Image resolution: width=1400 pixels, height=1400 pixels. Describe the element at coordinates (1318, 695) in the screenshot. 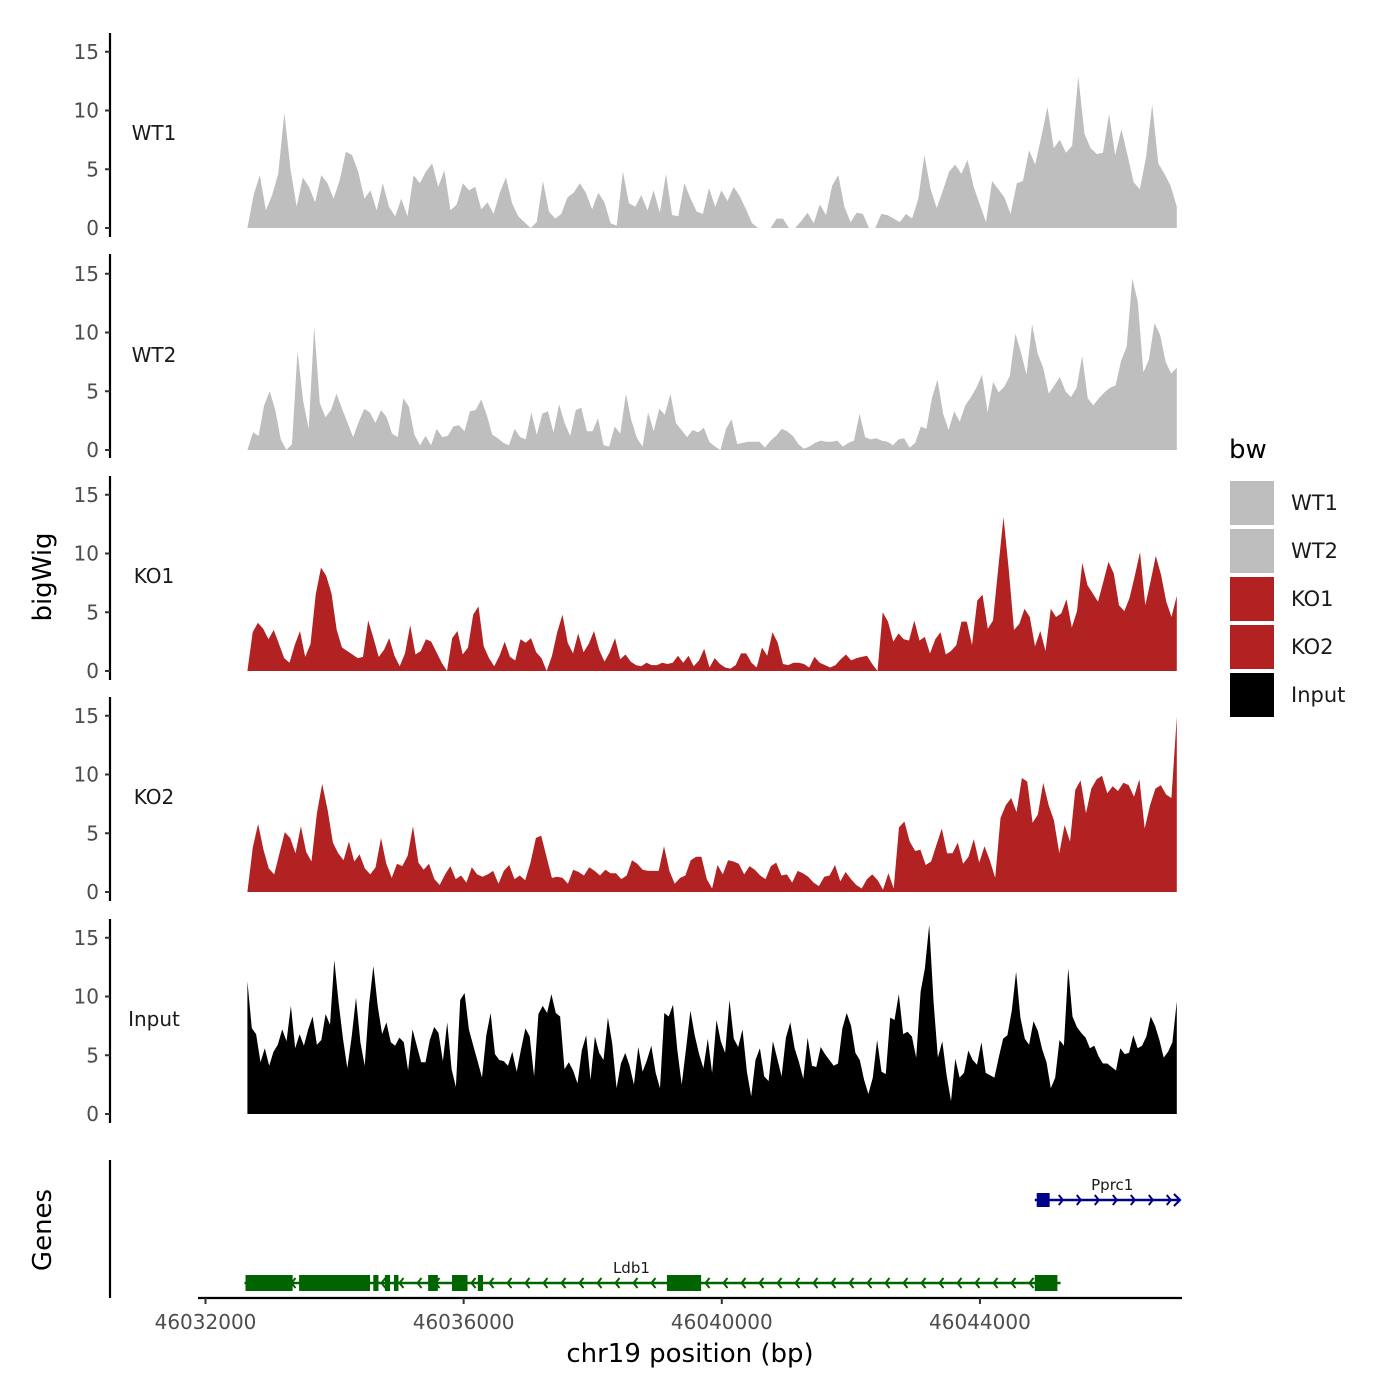

I see `legend-label: Input` at that location.